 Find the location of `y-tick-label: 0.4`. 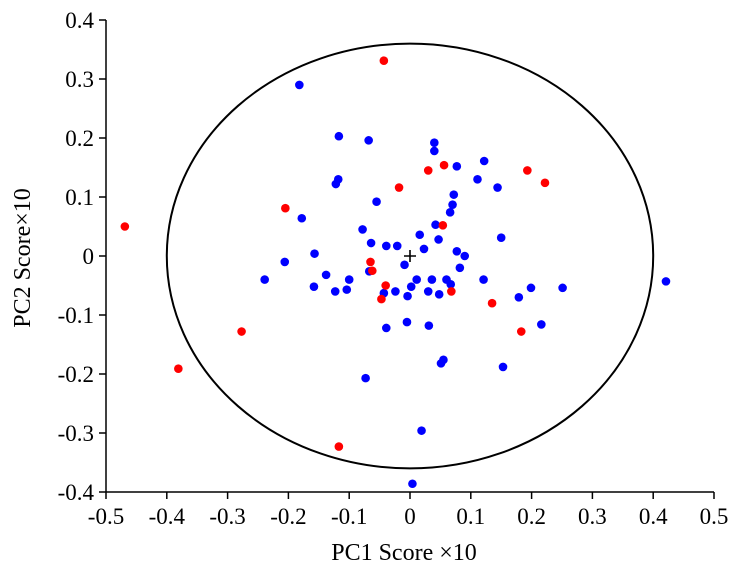

y-tick-label: 0.4 is located at coordinates (79, 20).